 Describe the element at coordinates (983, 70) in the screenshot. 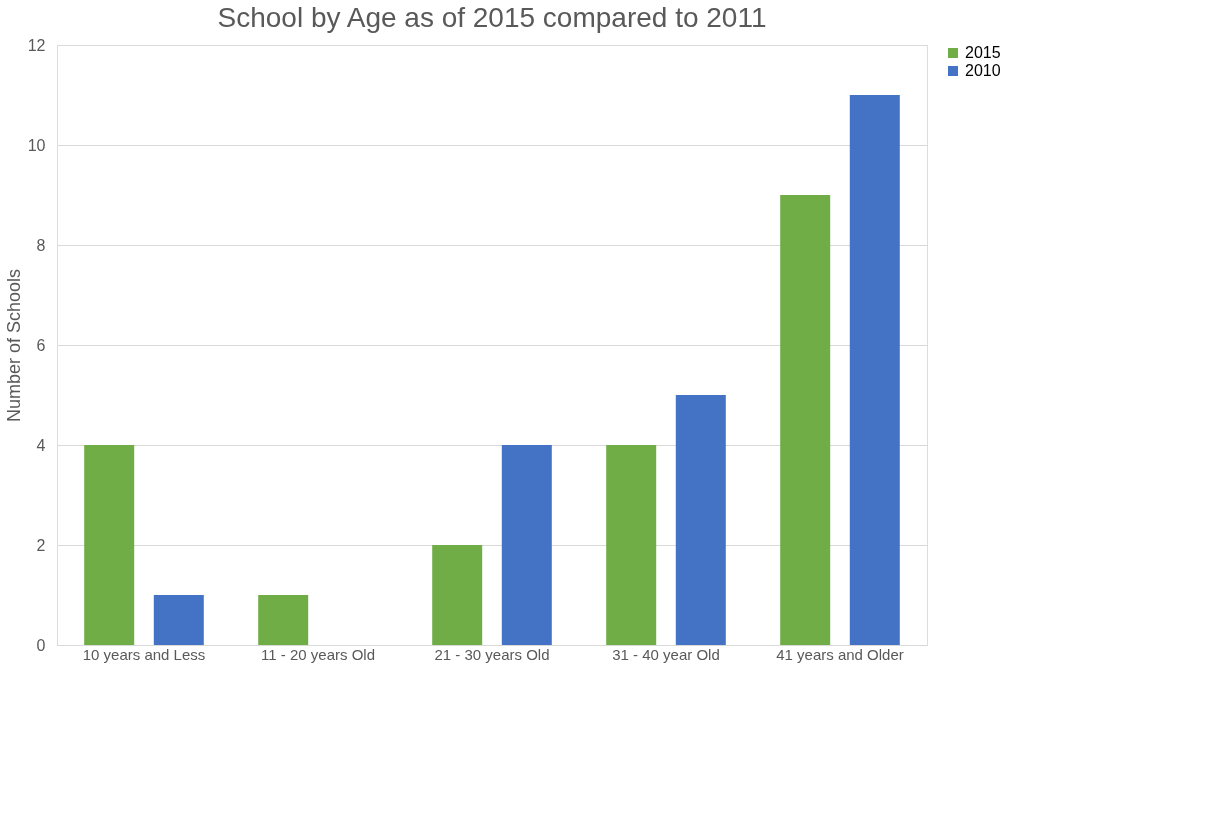

I see `legend-label: 2010` at that location.